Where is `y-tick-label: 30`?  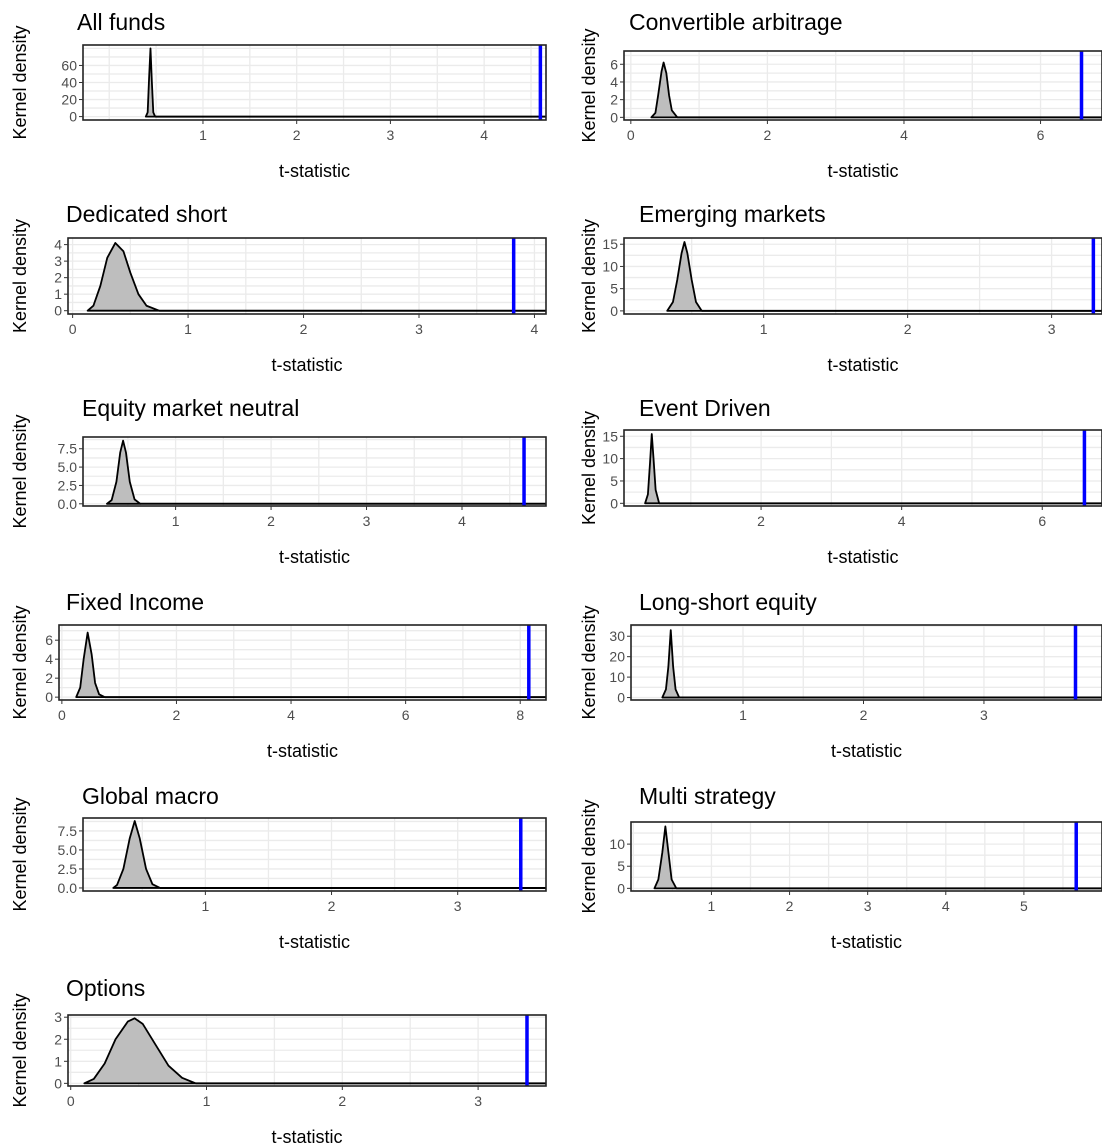
y-tick-label: 30 is located at coordinates (617, 636).